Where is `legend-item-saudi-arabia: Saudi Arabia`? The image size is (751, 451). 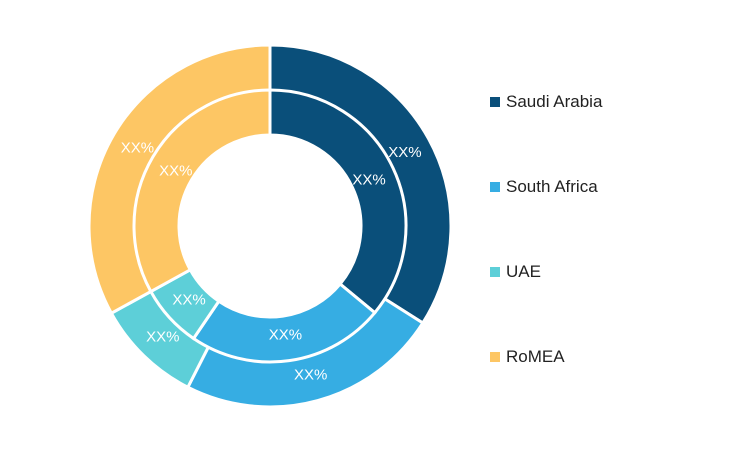
legend-item-saudi-arabia: Saudi Arabia is located at coordinates (546, 102).